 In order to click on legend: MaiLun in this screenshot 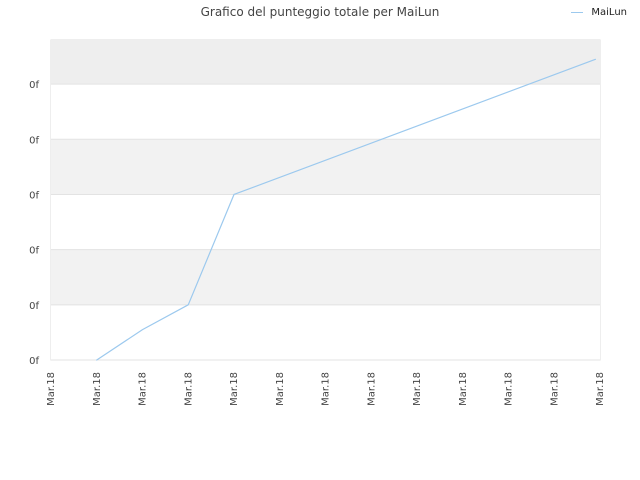, I will do `click(599, 12)`.